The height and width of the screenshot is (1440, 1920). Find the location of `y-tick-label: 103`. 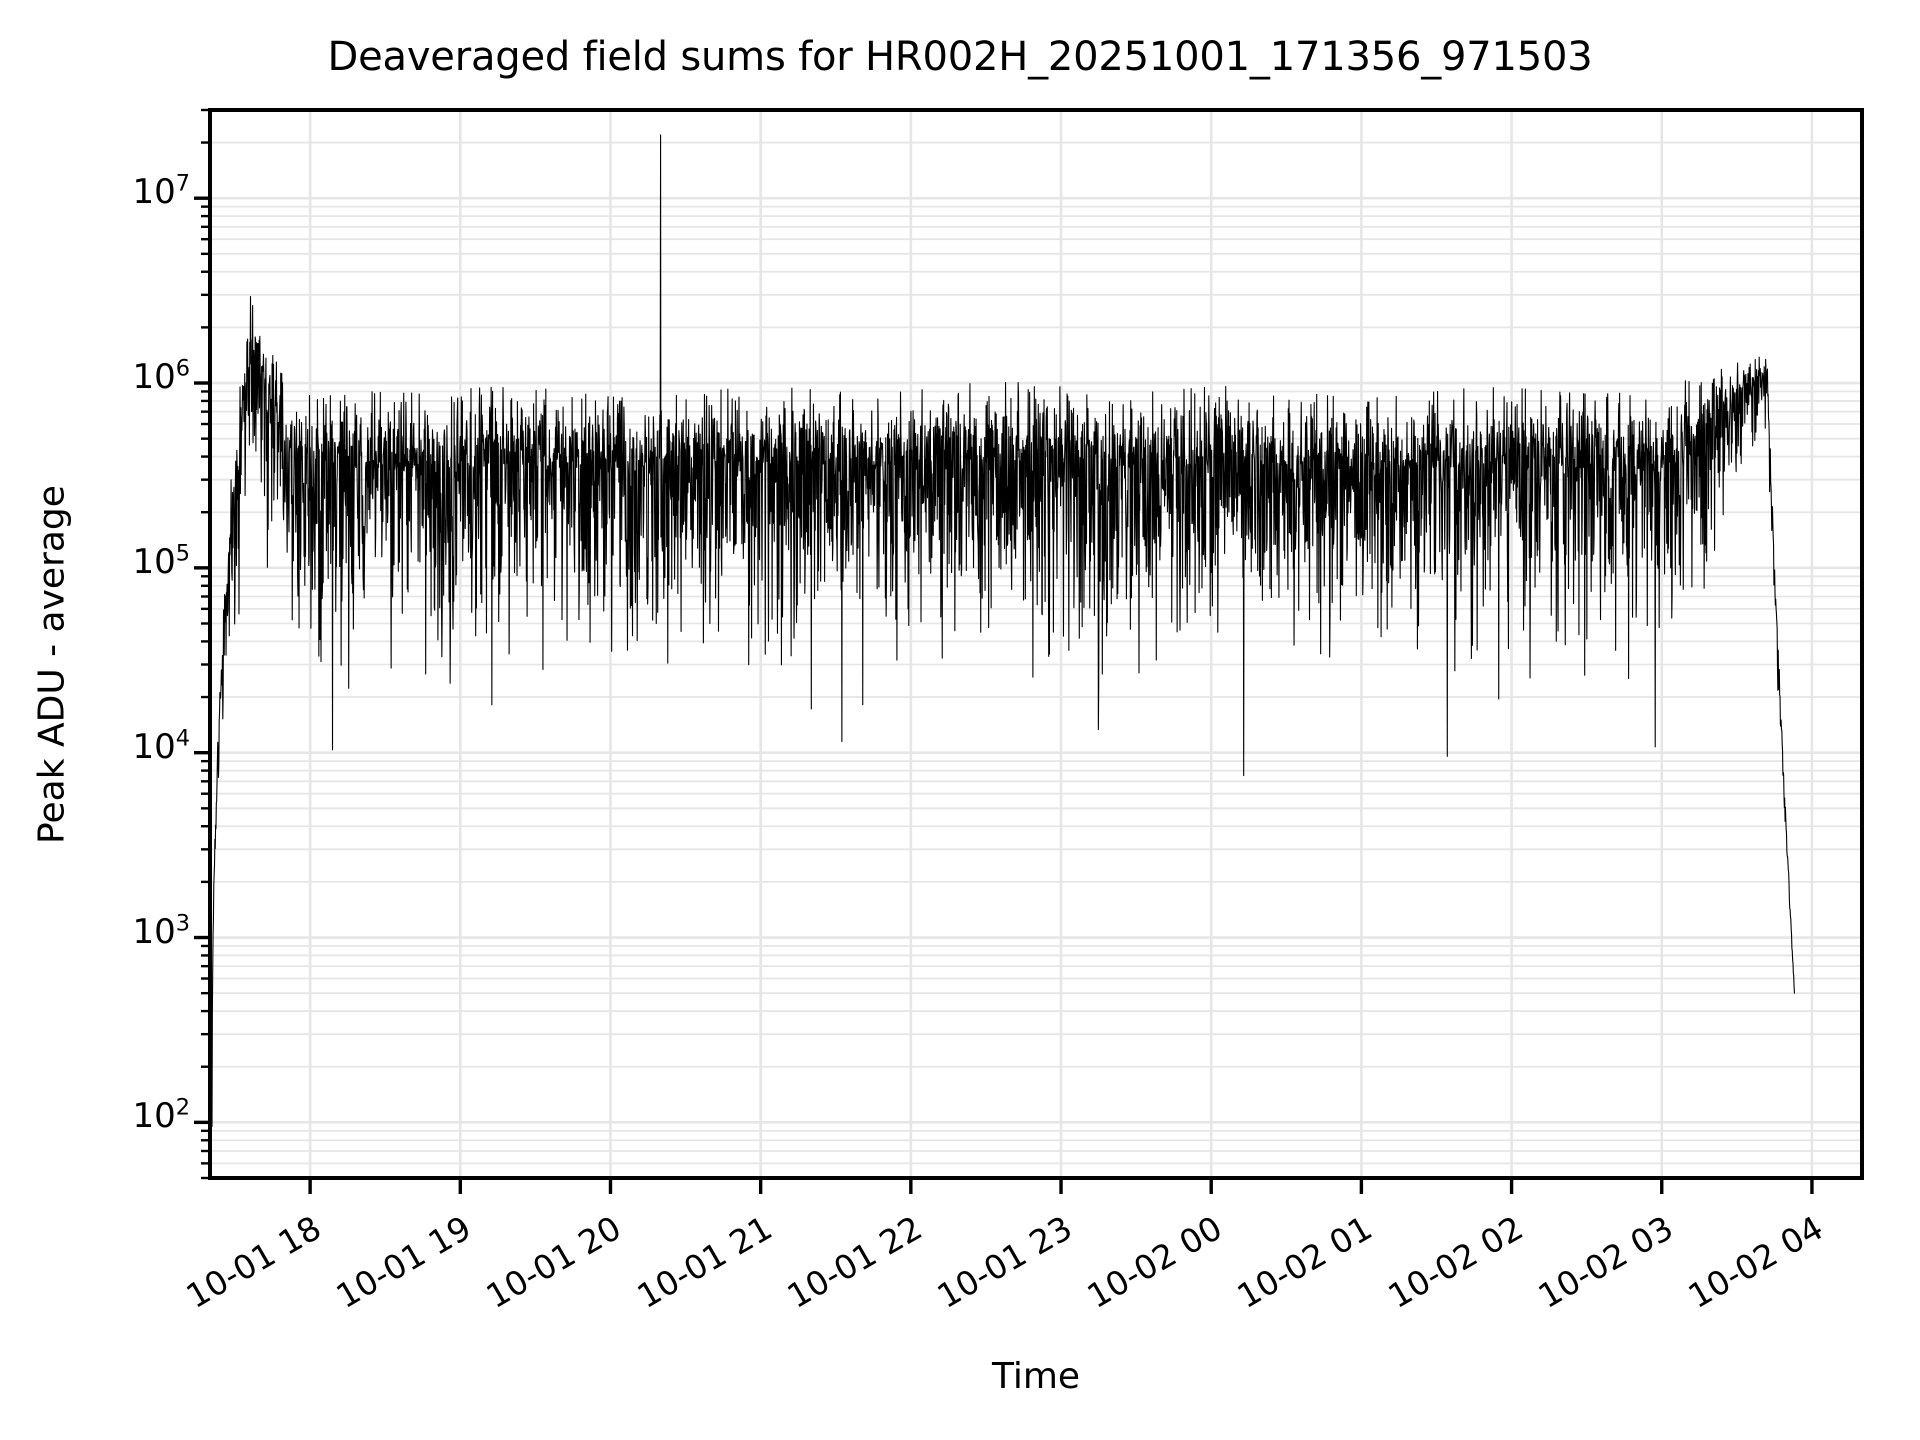

y-tick-label: 103 is located at coordinates (161, 931).